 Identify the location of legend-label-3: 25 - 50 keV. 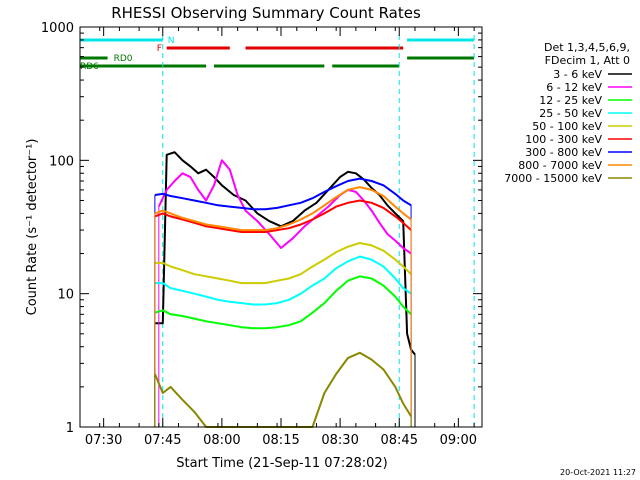
(570, 113).